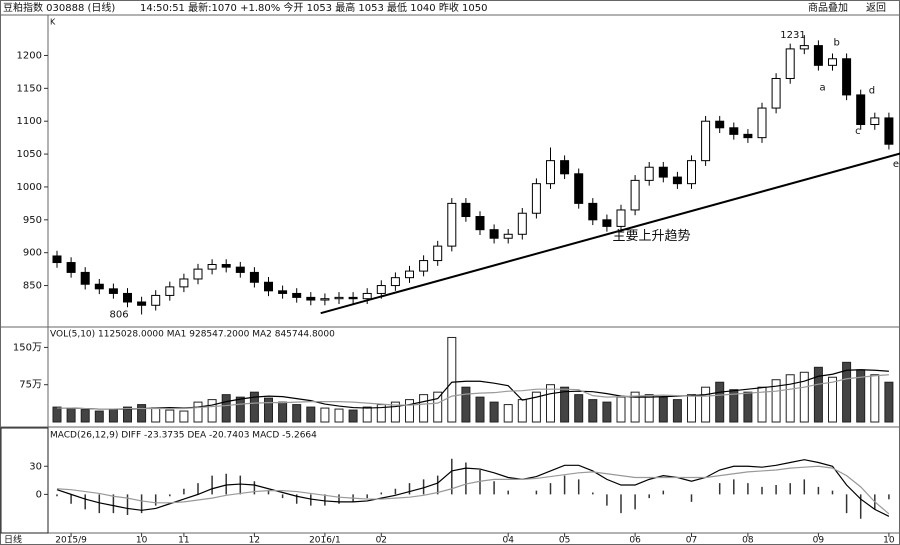 The height and width of the screenshot is (545, 900). I want to click on y-tick-label: 950, so click(32, 220).